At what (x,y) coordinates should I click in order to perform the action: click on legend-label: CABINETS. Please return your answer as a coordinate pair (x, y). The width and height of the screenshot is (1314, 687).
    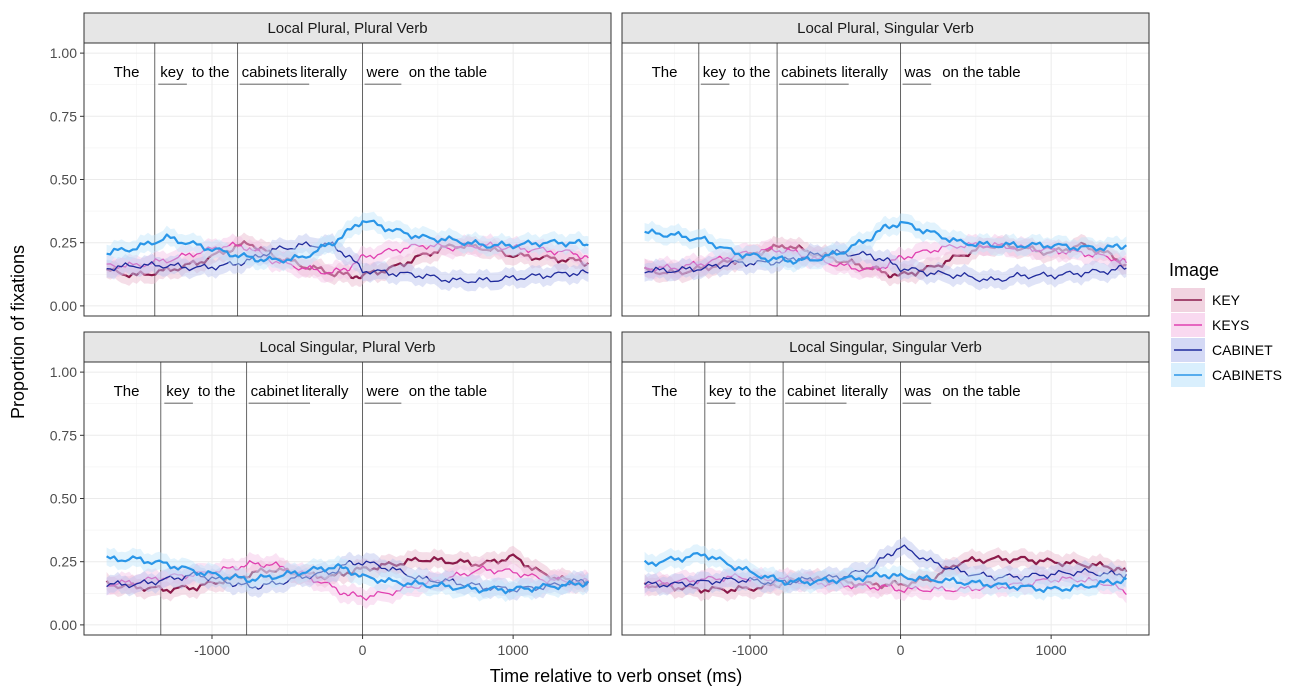
    Looking at the image, I should click on (1247, 375).